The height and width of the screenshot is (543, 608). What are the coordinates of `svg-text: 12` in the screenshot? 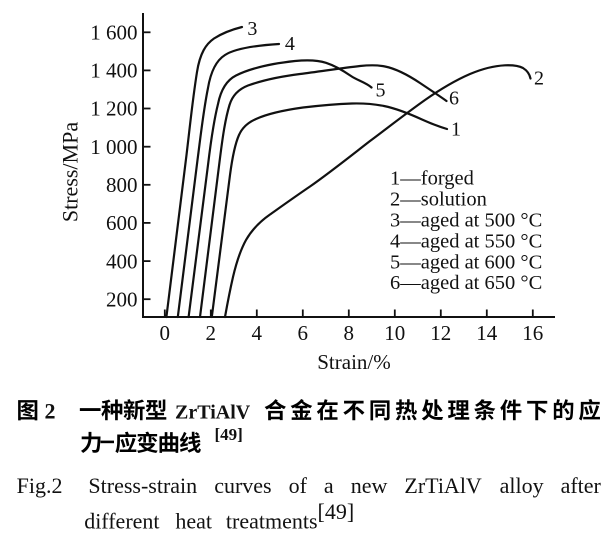 It's located at (440, 333).